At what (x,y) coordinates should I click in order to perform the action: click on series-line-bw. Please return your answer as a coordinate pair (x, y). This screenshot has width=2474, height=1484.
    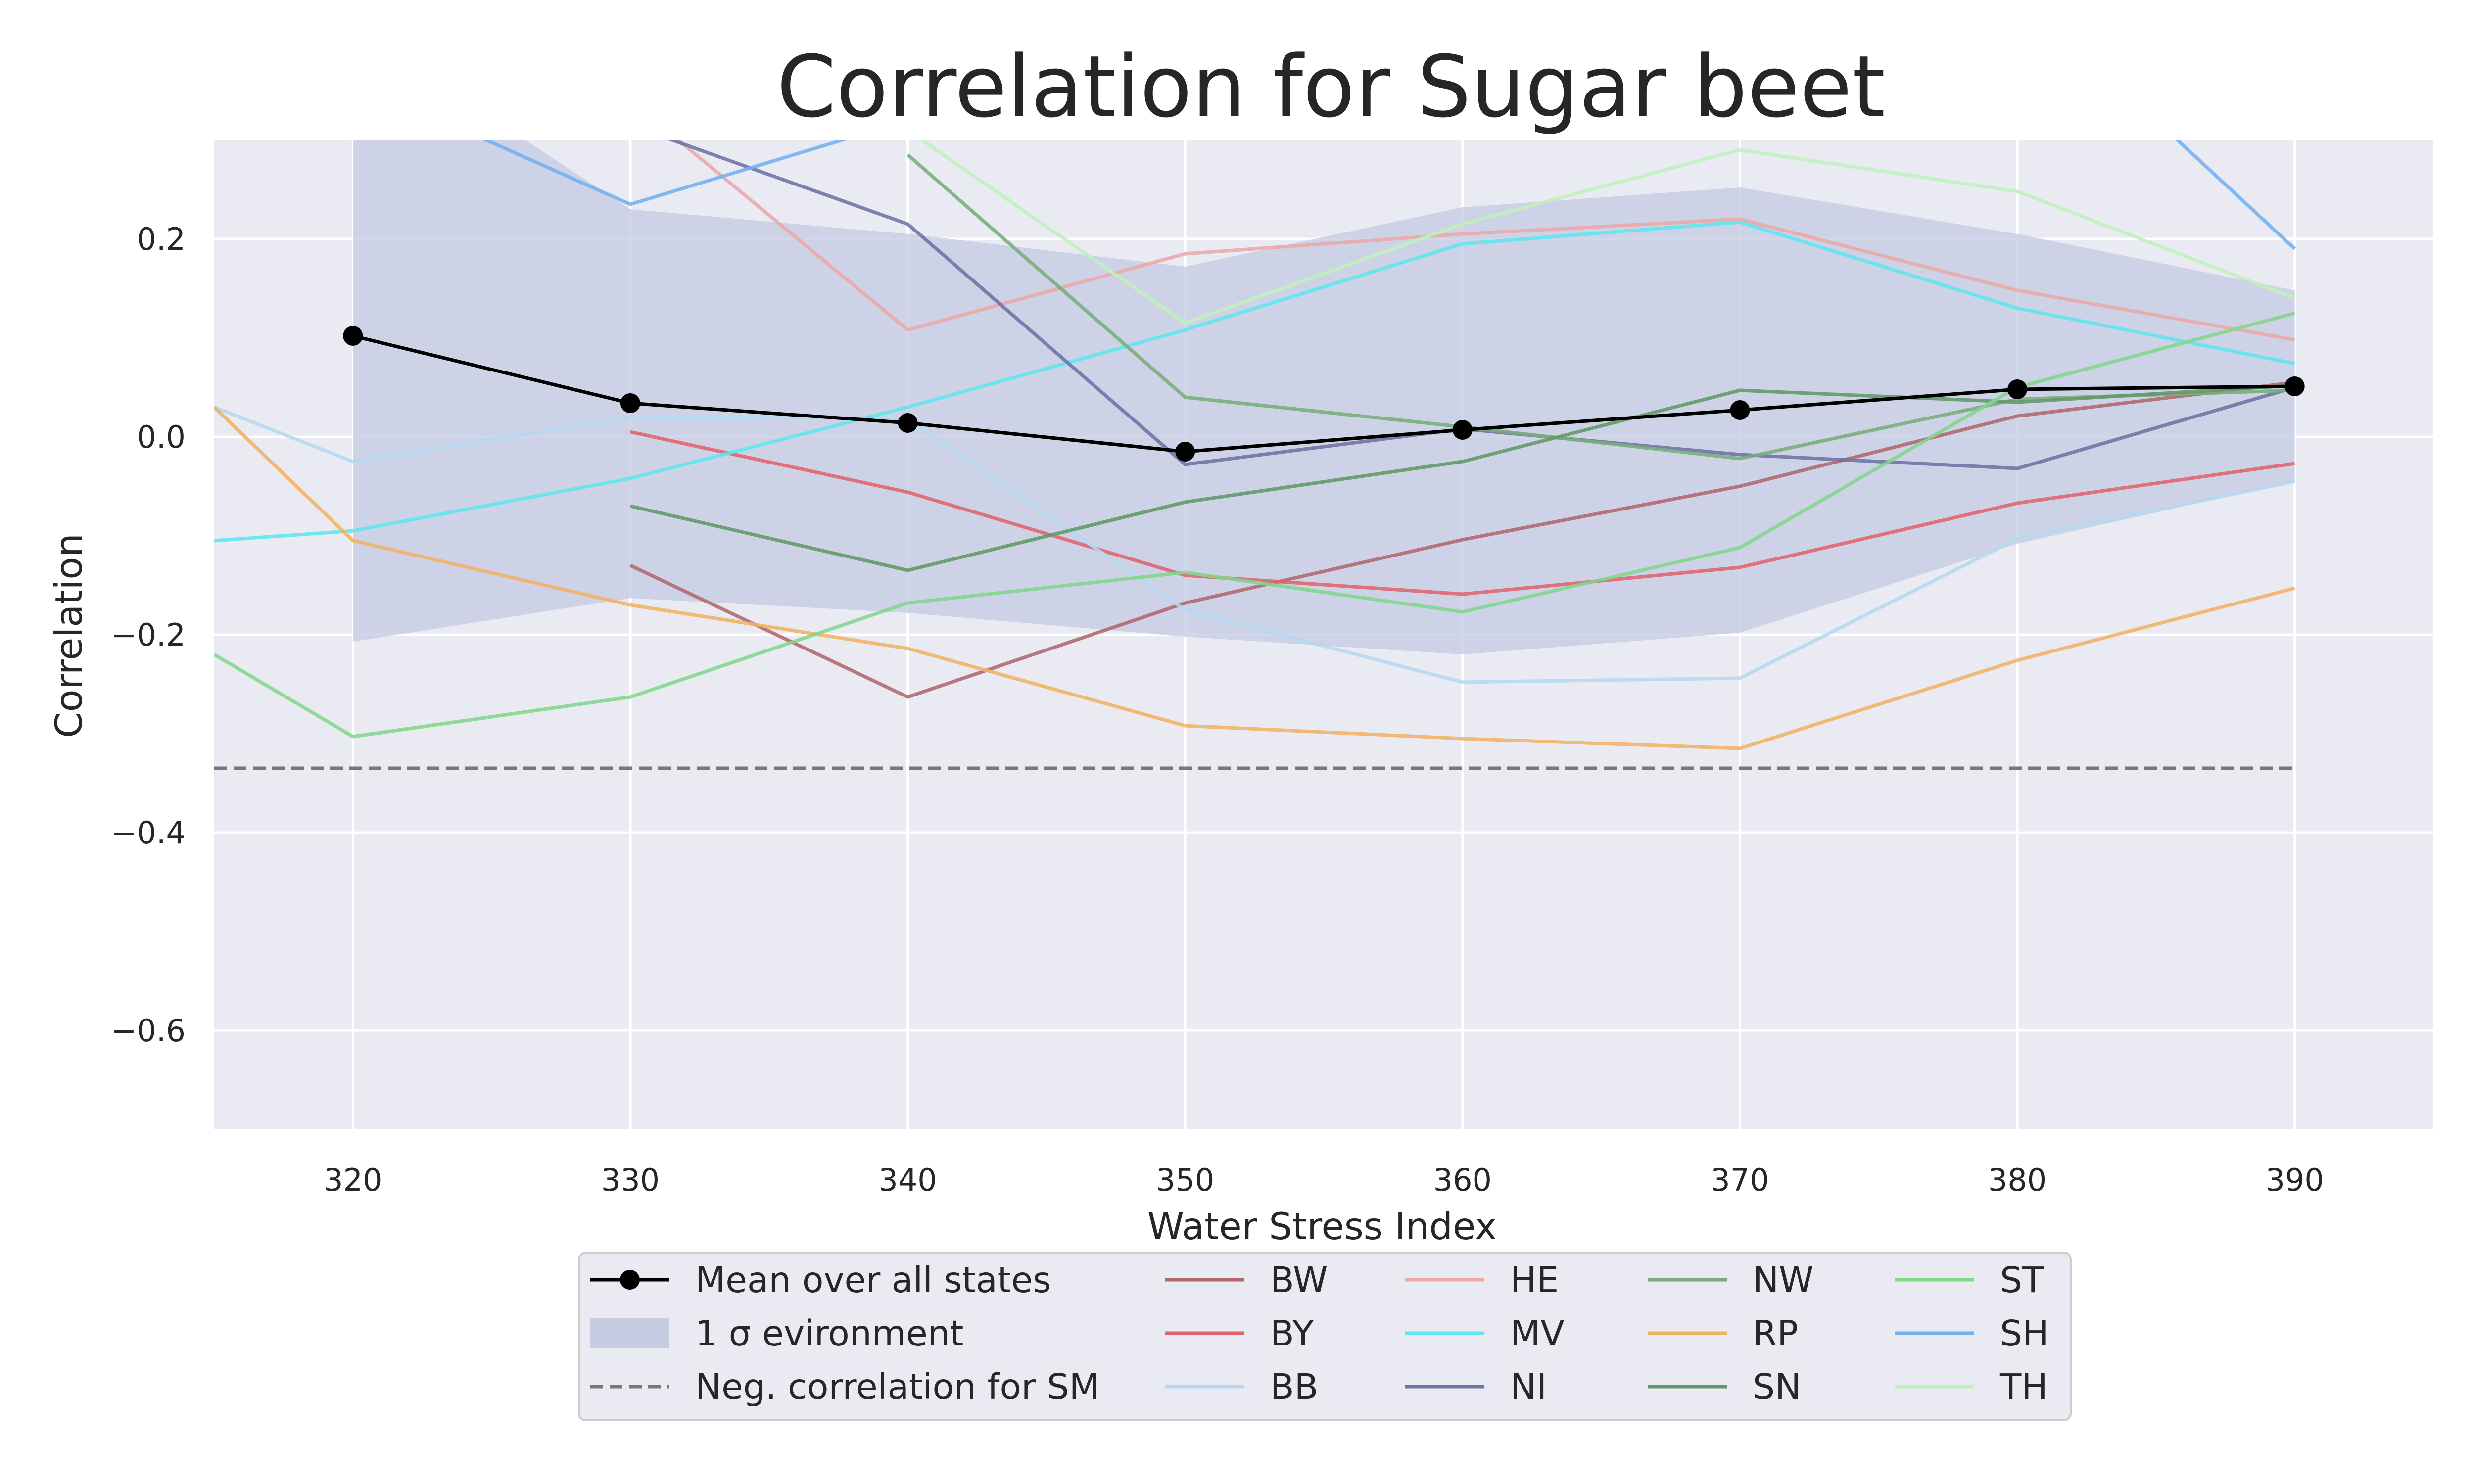
    Looking at the image, I should click on (1462, 539).